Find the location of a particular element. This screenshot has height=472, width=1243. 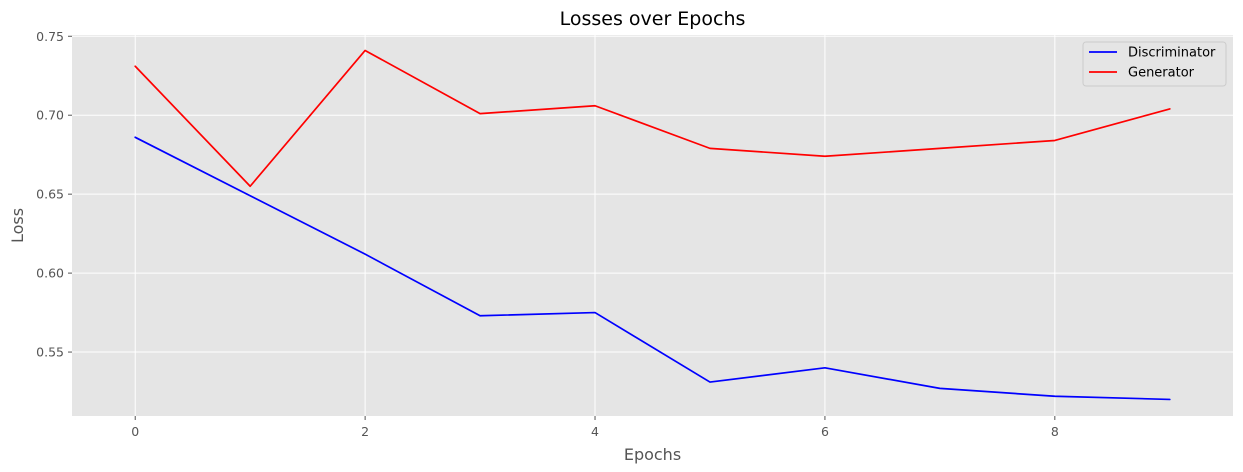

x-axis-title: Epochs is located at coordinates (652, 454).